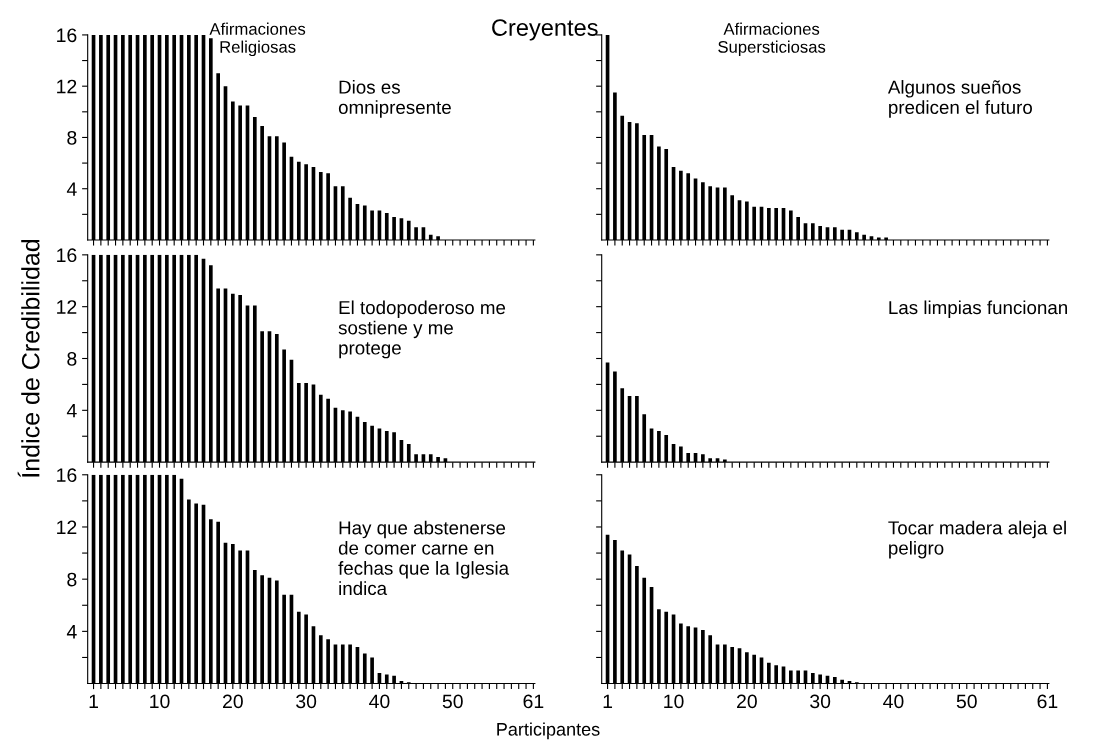 This screenshot has width=1096, height=743. I want to click on x-axis-title: Participantes, so click(548, 731).